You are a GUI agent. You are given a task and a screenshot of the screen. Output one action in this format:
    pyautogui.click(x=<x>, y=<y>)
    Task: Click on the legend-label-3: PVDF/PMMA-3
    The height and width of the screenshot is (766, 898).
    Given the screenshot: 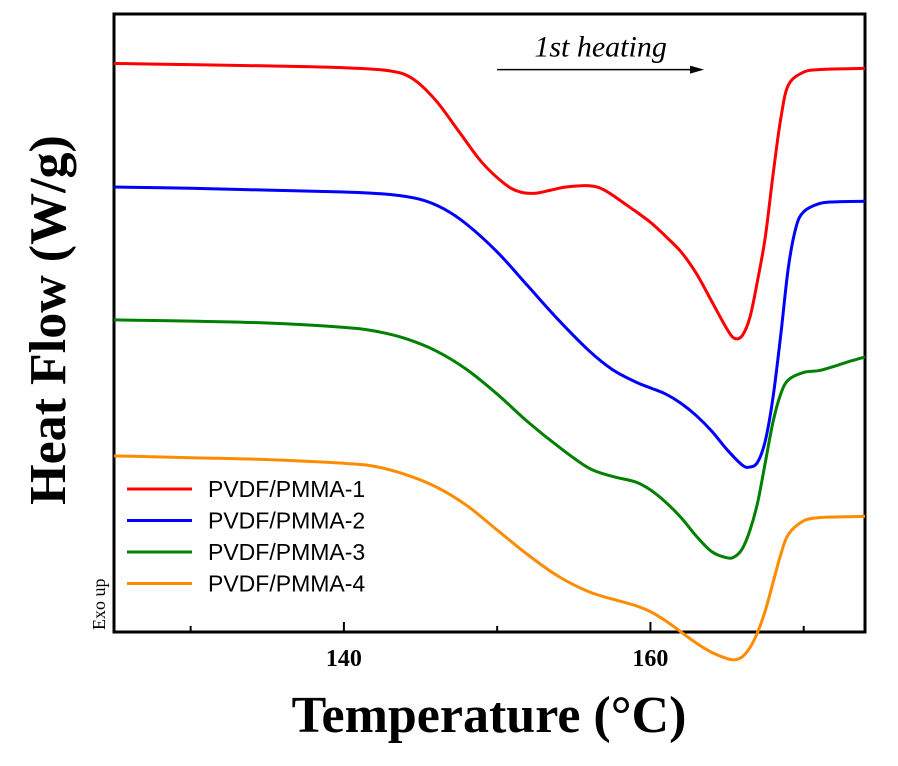 What is the action you would take?
    pyautogui.click(x=286, y=552)
    